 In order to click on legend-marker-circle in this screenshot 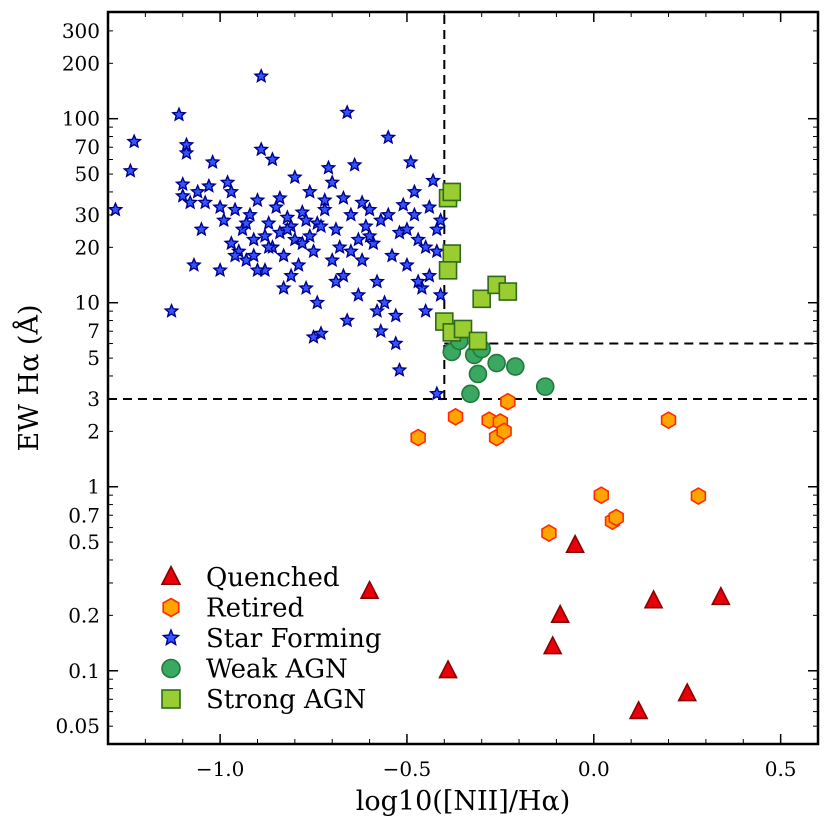, I will do `click(171, 668)`.